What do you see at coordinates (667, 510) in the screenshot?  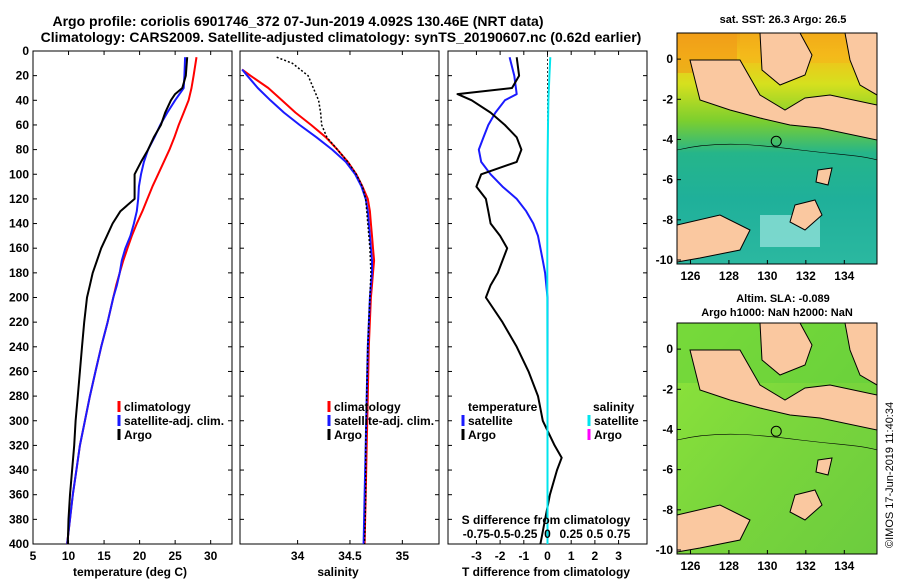 I see `lat-tick-label: -8` at bounding box center [667, 510].